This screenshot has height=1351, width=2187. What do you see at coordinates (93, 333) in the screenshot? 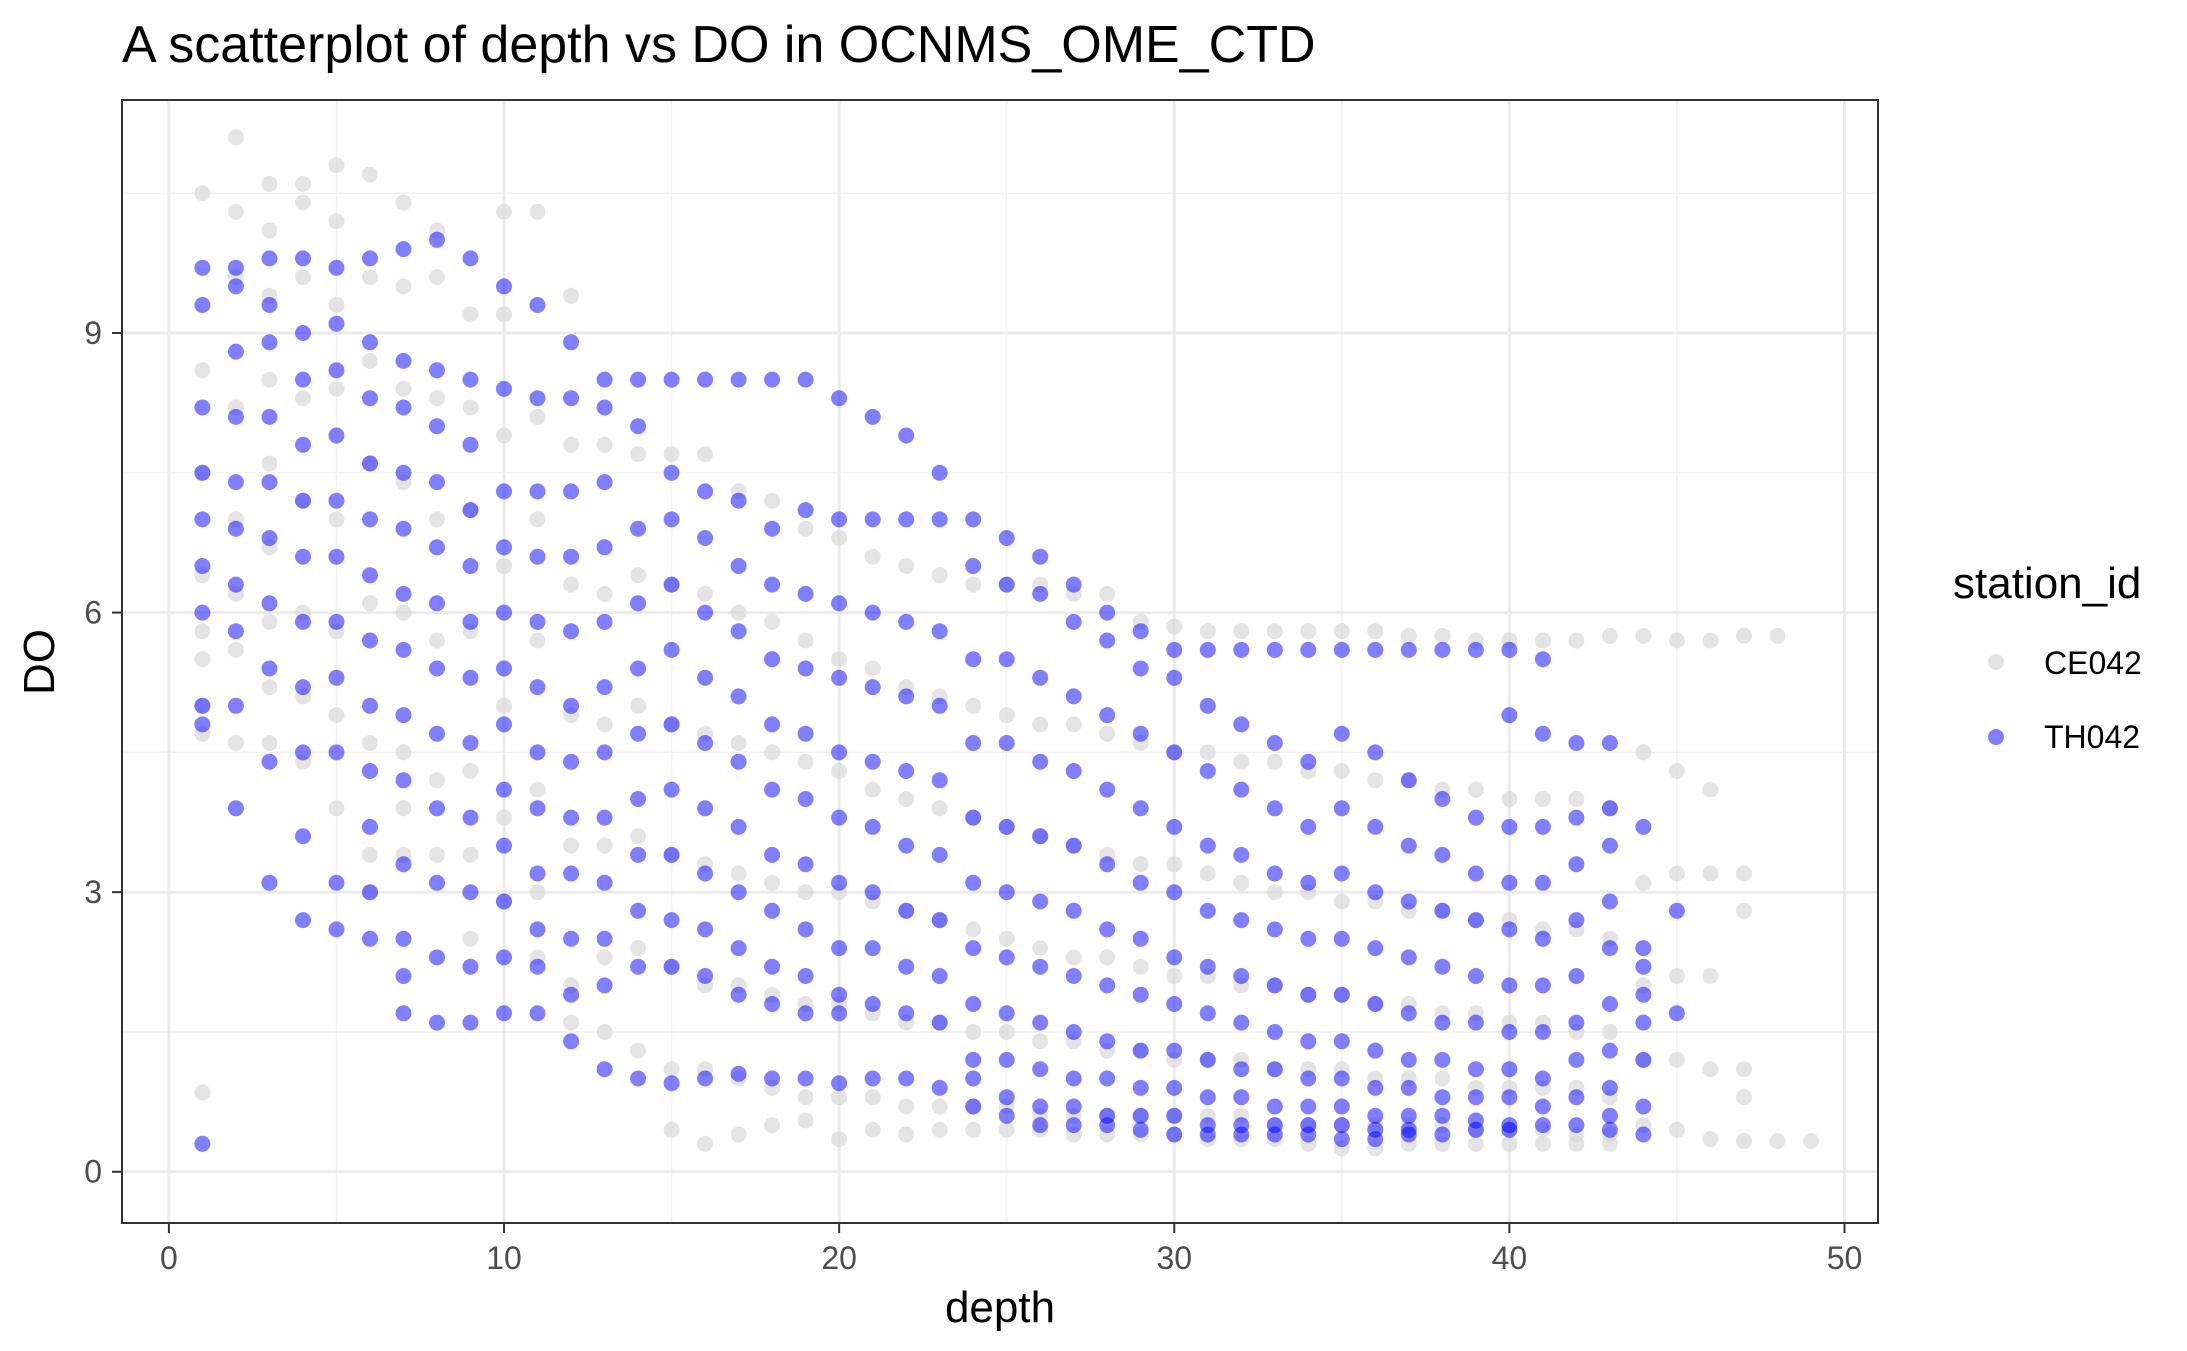
I see `y-tick-label: 9` at bounding box center [93, 333].